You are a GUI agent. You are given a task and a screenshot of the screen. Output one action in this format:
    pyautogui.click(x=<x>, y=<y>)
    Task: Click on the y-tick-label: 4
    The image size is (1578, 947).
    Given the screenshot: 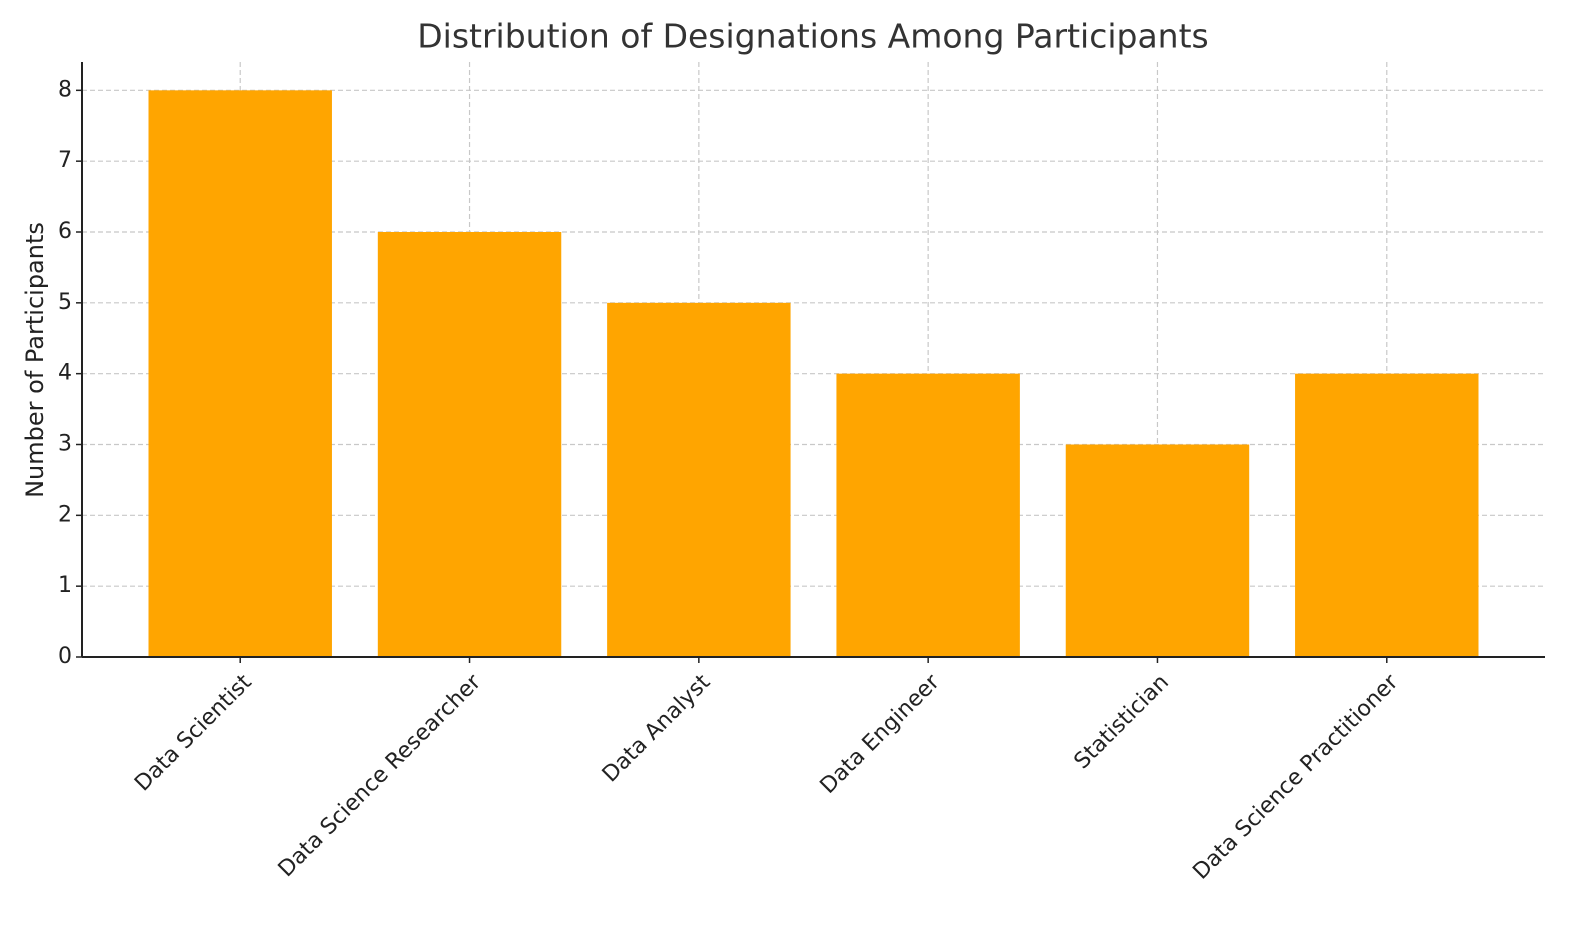 What is the action you would take?
    pyautogui.click(x=65, y=373)
    